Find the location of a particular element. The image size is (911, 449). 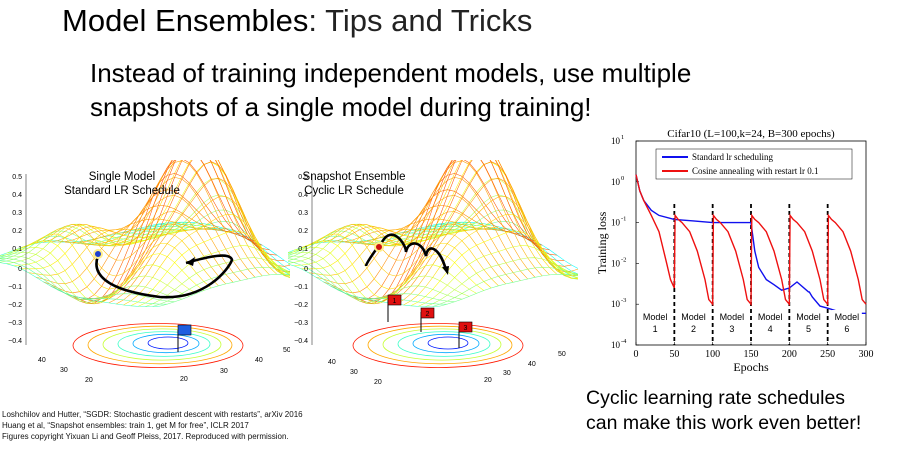

y-tick-exponent: -1 is located at coordinates (623, 219).